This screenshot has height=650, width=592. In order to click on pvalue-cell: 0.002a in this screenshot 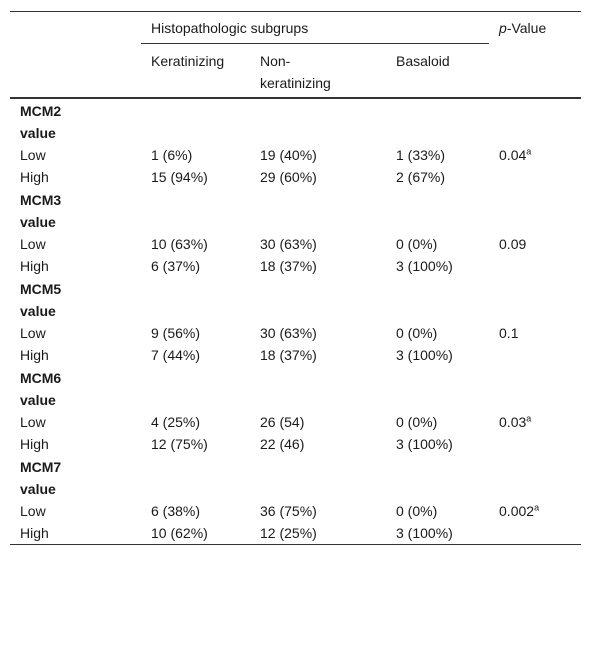, I will do `click(535, 511)`.